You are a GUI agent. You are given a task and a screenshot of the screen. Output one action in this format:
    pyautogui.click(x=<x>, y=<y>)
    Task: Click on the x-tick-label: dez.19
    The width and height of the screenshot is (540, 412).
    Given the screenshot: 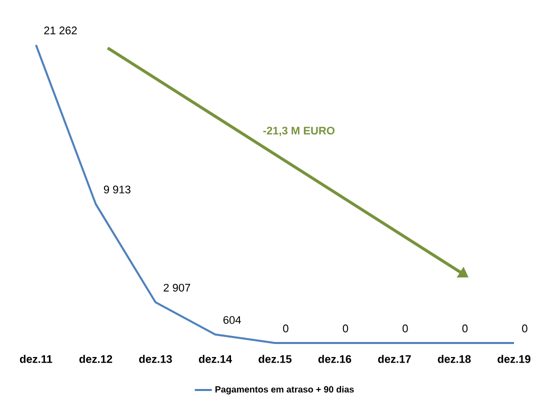 What is the action you would take?
    pyautogui.click(x=514, y=358)
    